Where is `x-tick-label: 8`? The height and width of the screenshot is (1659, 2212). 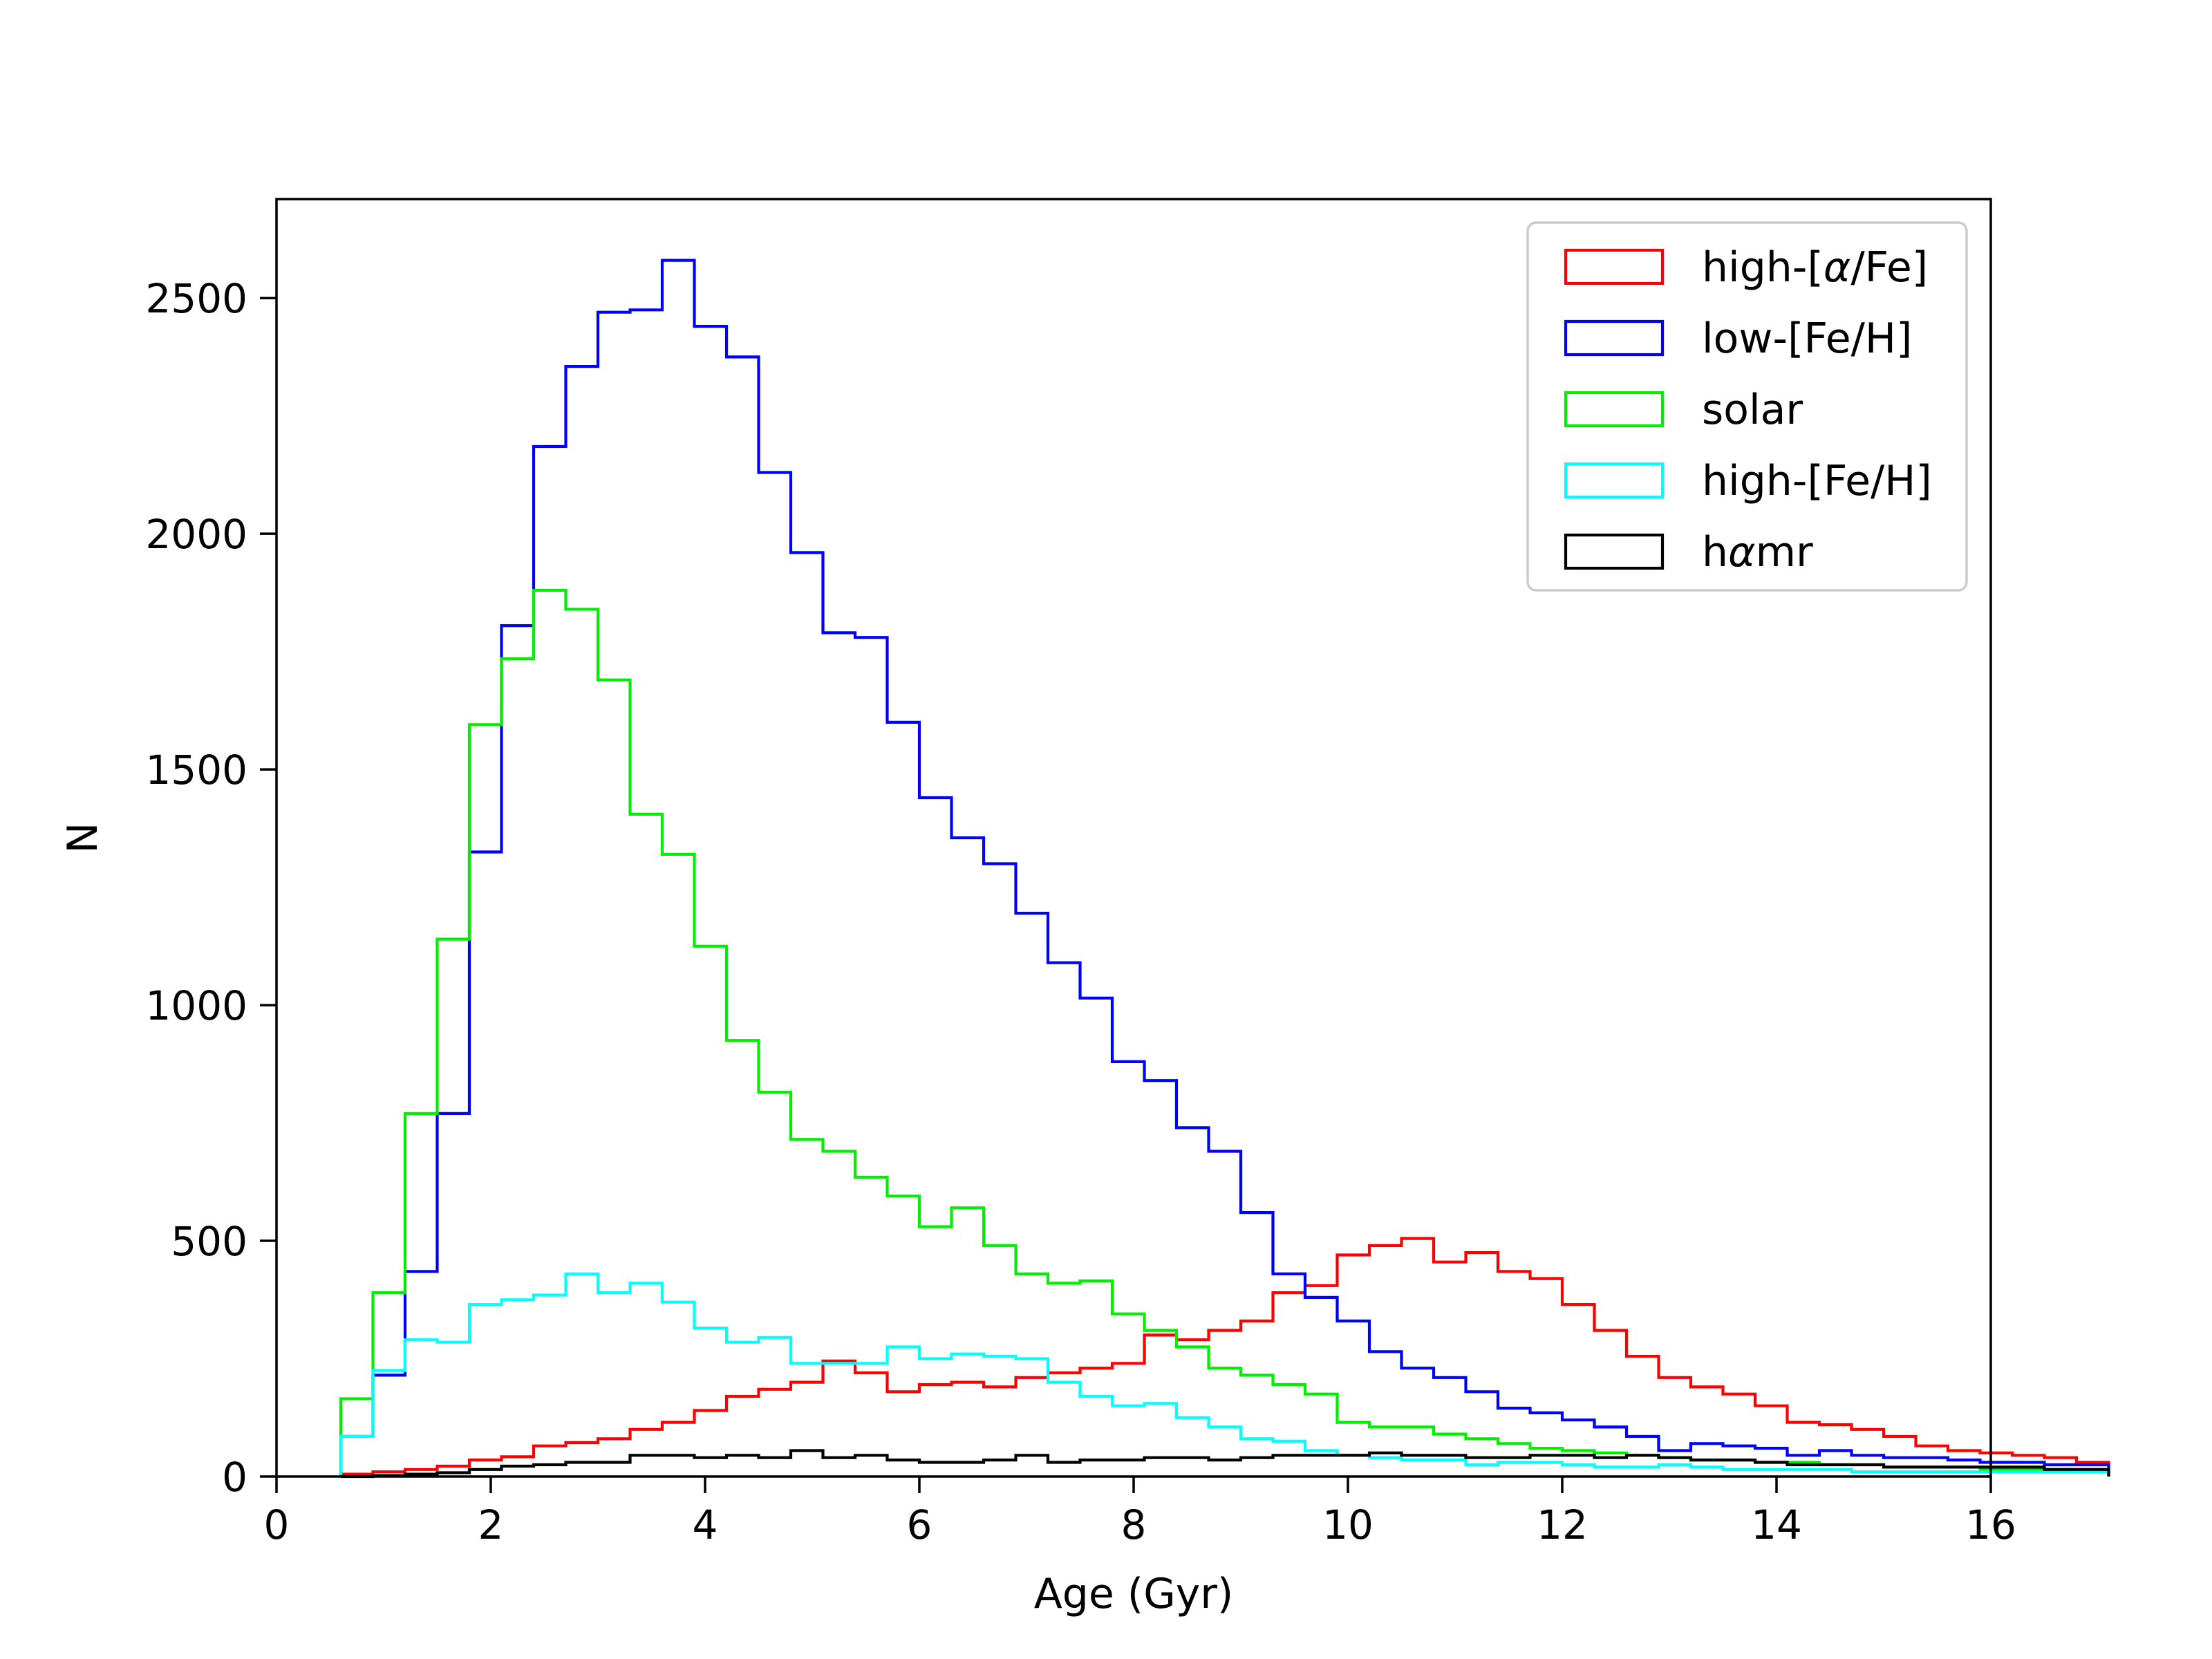
x-tick-label: 8 is located at coordinates (1134, 1525).